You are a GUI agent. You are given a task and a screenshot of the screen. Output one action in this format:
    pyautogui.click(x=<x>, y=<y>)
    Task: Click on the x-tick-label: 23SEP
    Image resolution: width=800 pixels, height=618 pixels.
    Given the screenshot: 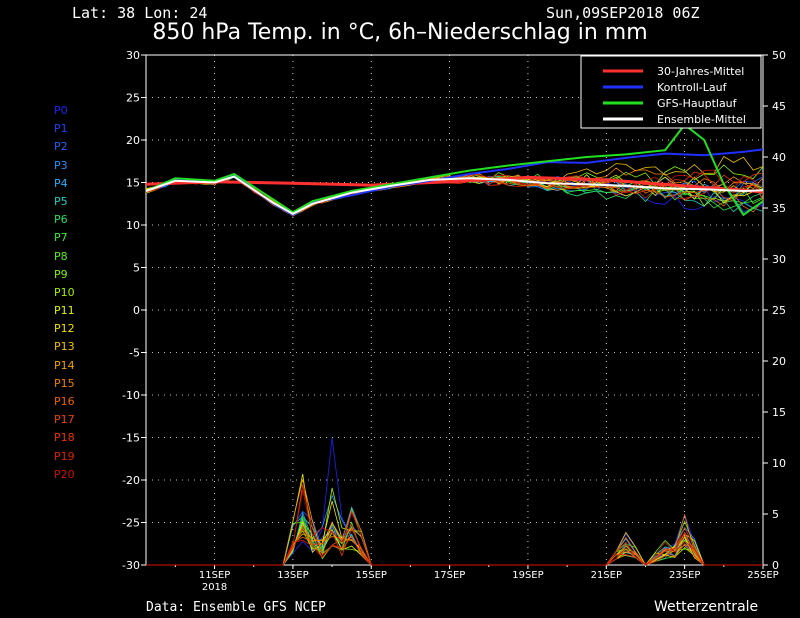 What is the action you would take?
    pyautogui.click(x=684, y=575)
    